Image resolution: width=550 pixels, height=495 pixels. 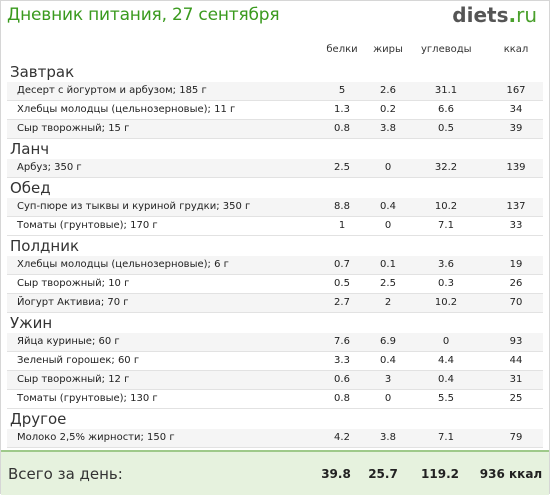 I want to click on total-protein: 39.8, so click(x=336, y=474).